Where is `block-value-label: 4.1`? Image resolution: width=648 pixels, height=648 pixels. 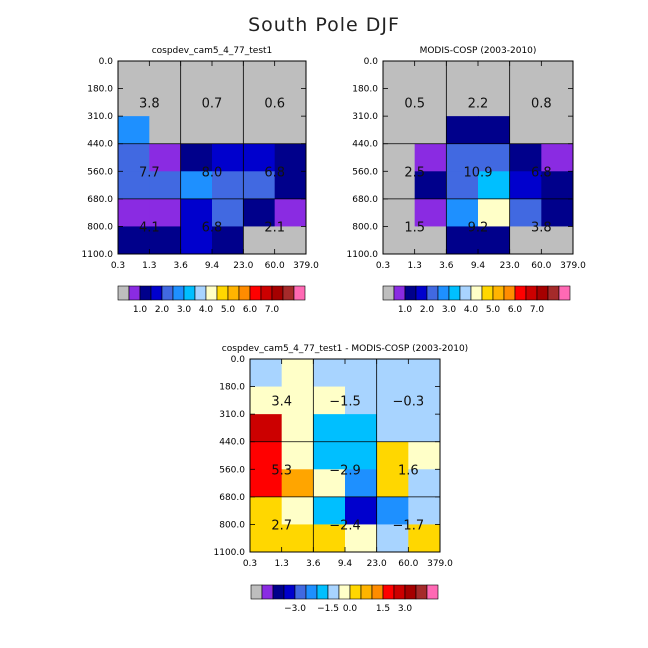 block-value-label: 4.1 is located at coordinates (149, 227).